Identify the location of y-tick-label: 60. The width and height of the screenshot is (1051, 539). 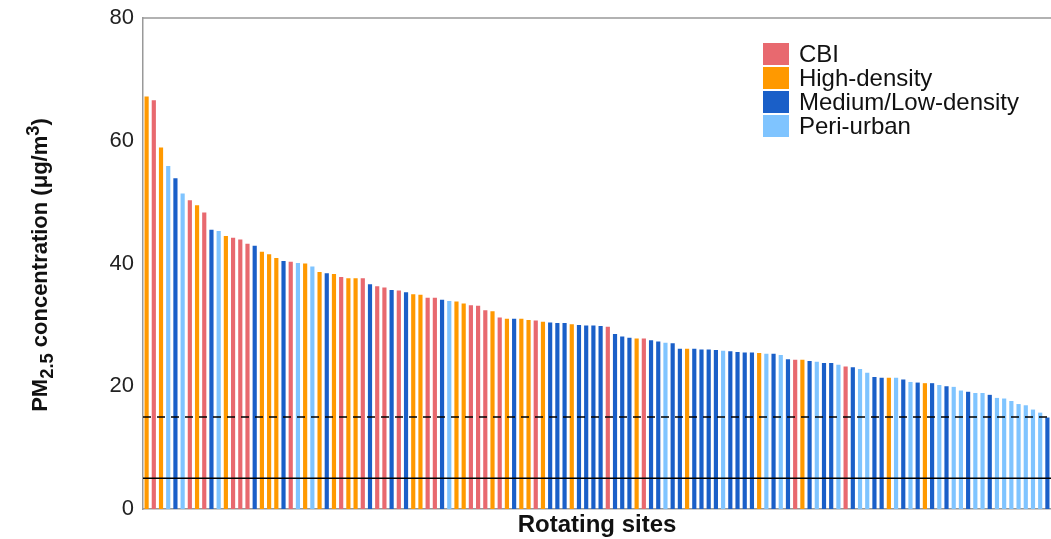
(121, 139).